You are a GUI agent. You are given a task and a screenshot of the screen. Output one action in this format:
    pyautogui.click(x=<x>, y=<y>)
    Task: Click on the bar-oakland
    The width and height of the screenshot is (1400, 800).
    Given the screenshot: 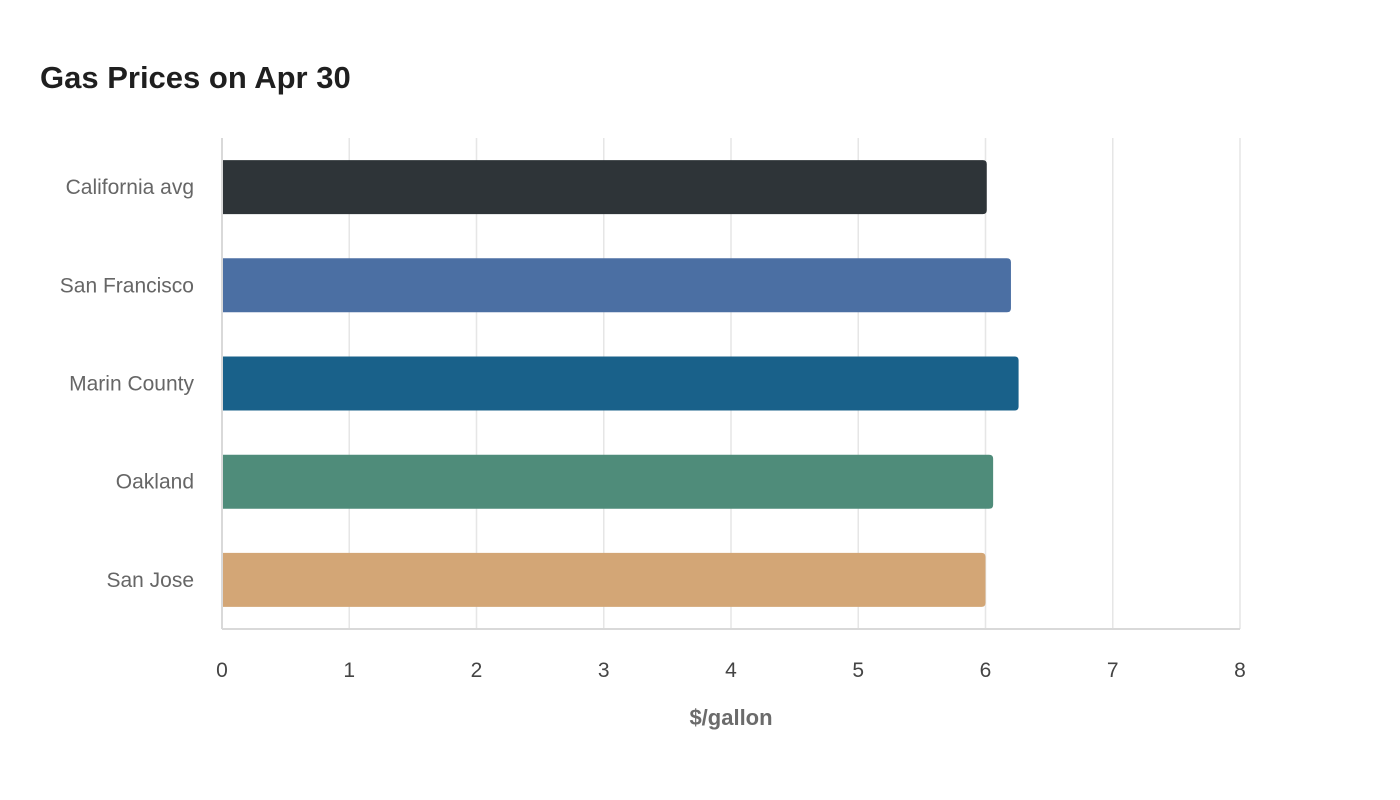 What is the action you would take?
    pyautogui.click(x=608, y=481)
    